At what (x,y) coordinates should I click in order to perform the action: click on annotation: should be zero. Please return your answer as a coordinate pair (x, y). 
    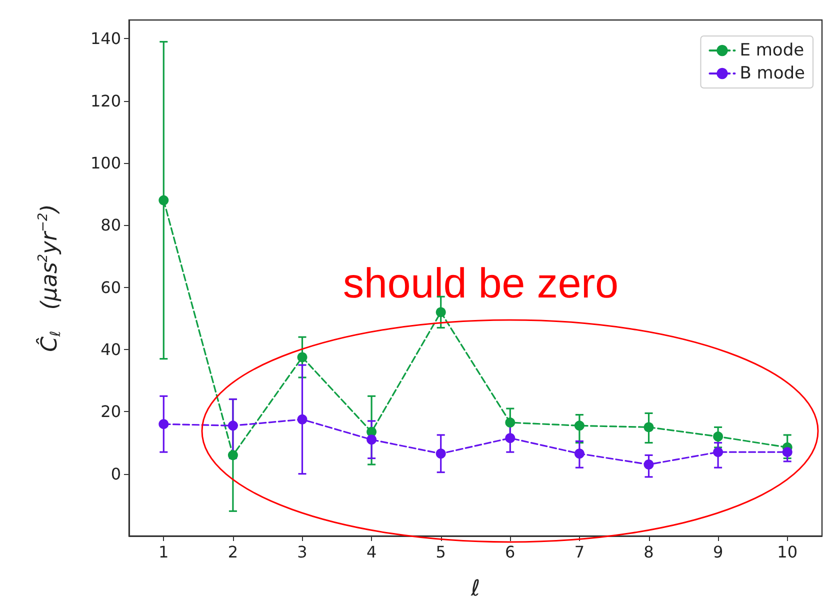
    Looking at the image, I should click on (481, 283).